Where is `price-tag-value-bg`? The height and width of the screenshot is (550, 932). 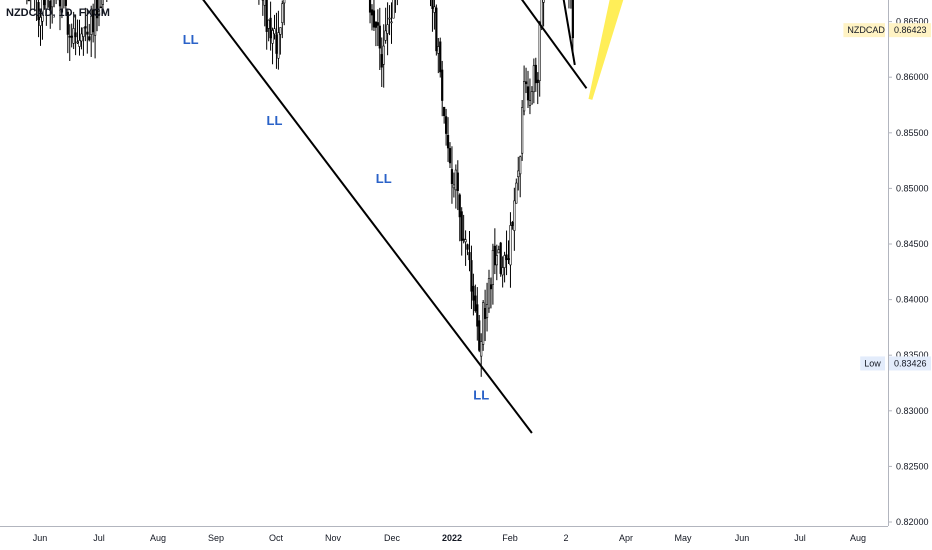
price-tag-value-bg is located at coordinates (910, 30).